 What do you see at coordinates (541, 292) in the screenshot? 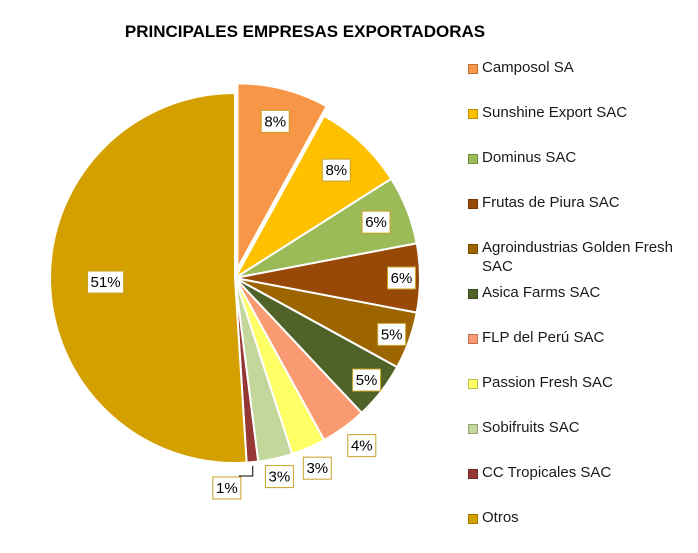
I see `legend-label: Asica Farms SAC` at bounding box center [541, 292].